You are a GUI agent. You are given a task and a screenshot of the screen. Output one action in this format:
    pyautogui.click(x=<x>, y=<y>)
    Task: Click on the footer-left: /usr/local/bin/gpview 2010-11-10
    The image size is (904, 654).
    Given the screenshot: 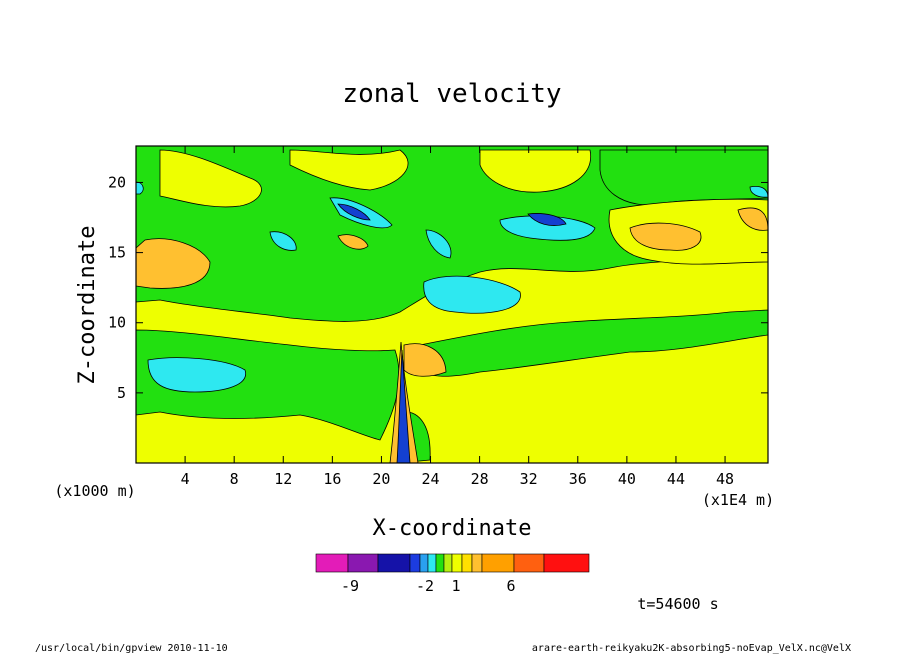 What is the action you would take?
    pyautogui.click(x=131, y=648)
    